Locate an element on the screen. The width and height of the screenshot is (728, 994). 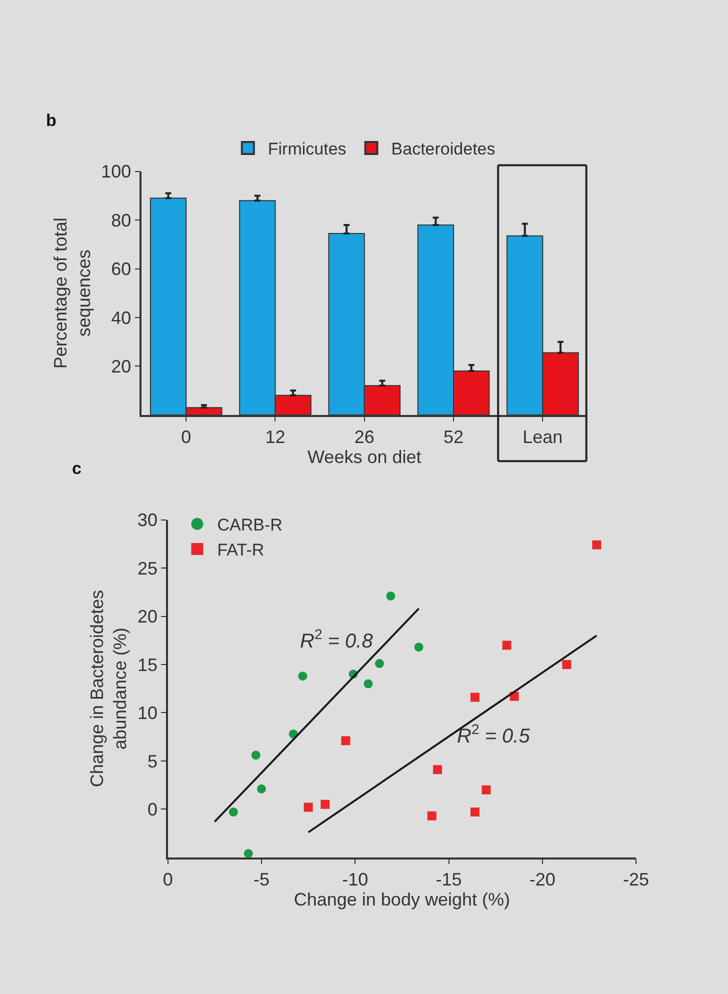
x-tick-label: -10 is located at coordinates (355, 880).